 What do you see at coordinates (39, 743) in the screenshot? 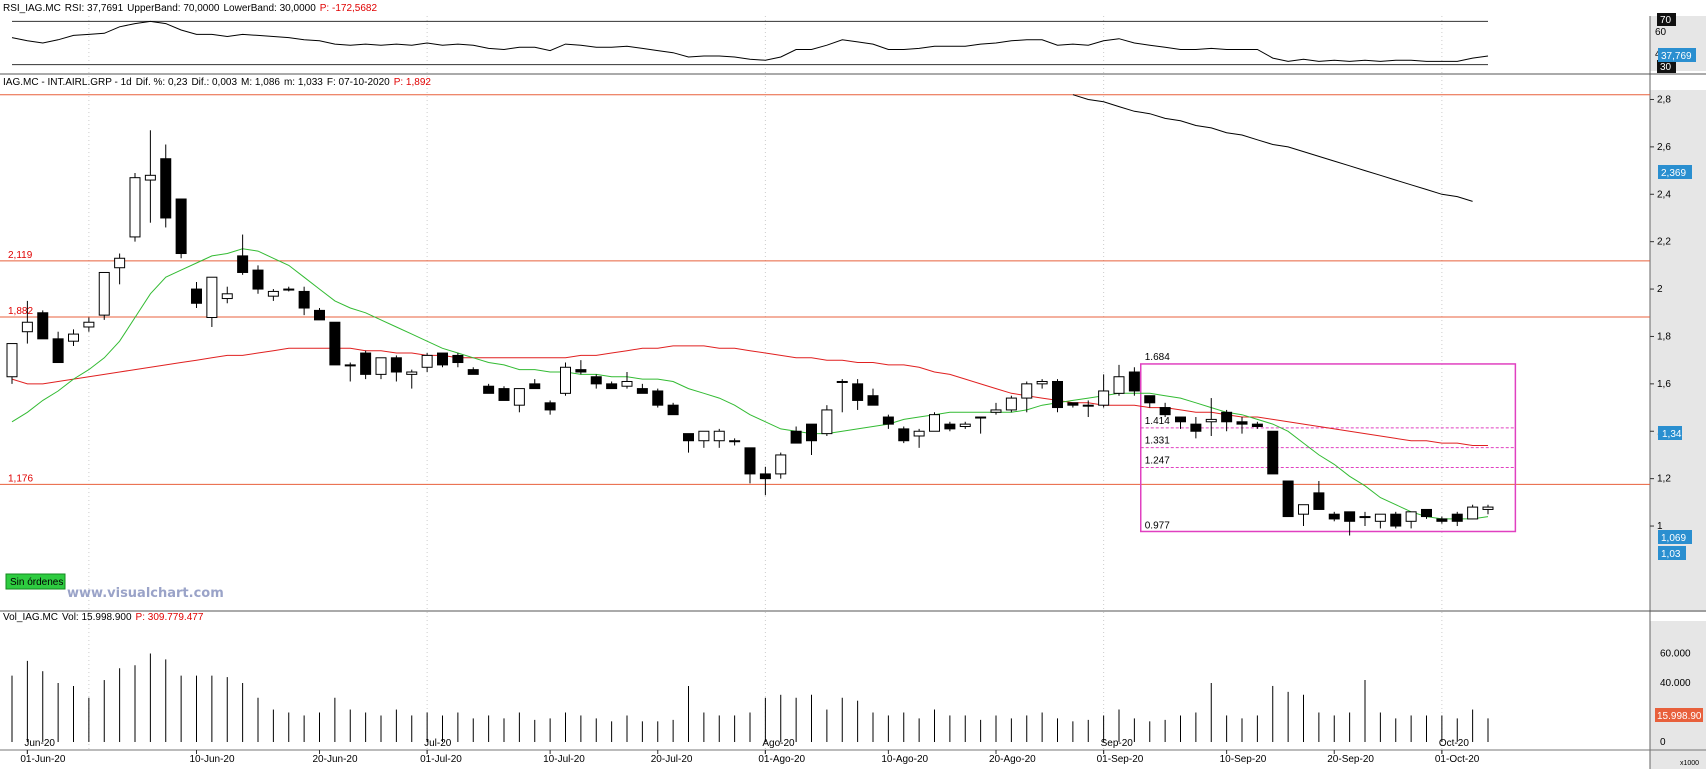
I see `x-tick-label: Jun-20` at bounding box center [39, 743].